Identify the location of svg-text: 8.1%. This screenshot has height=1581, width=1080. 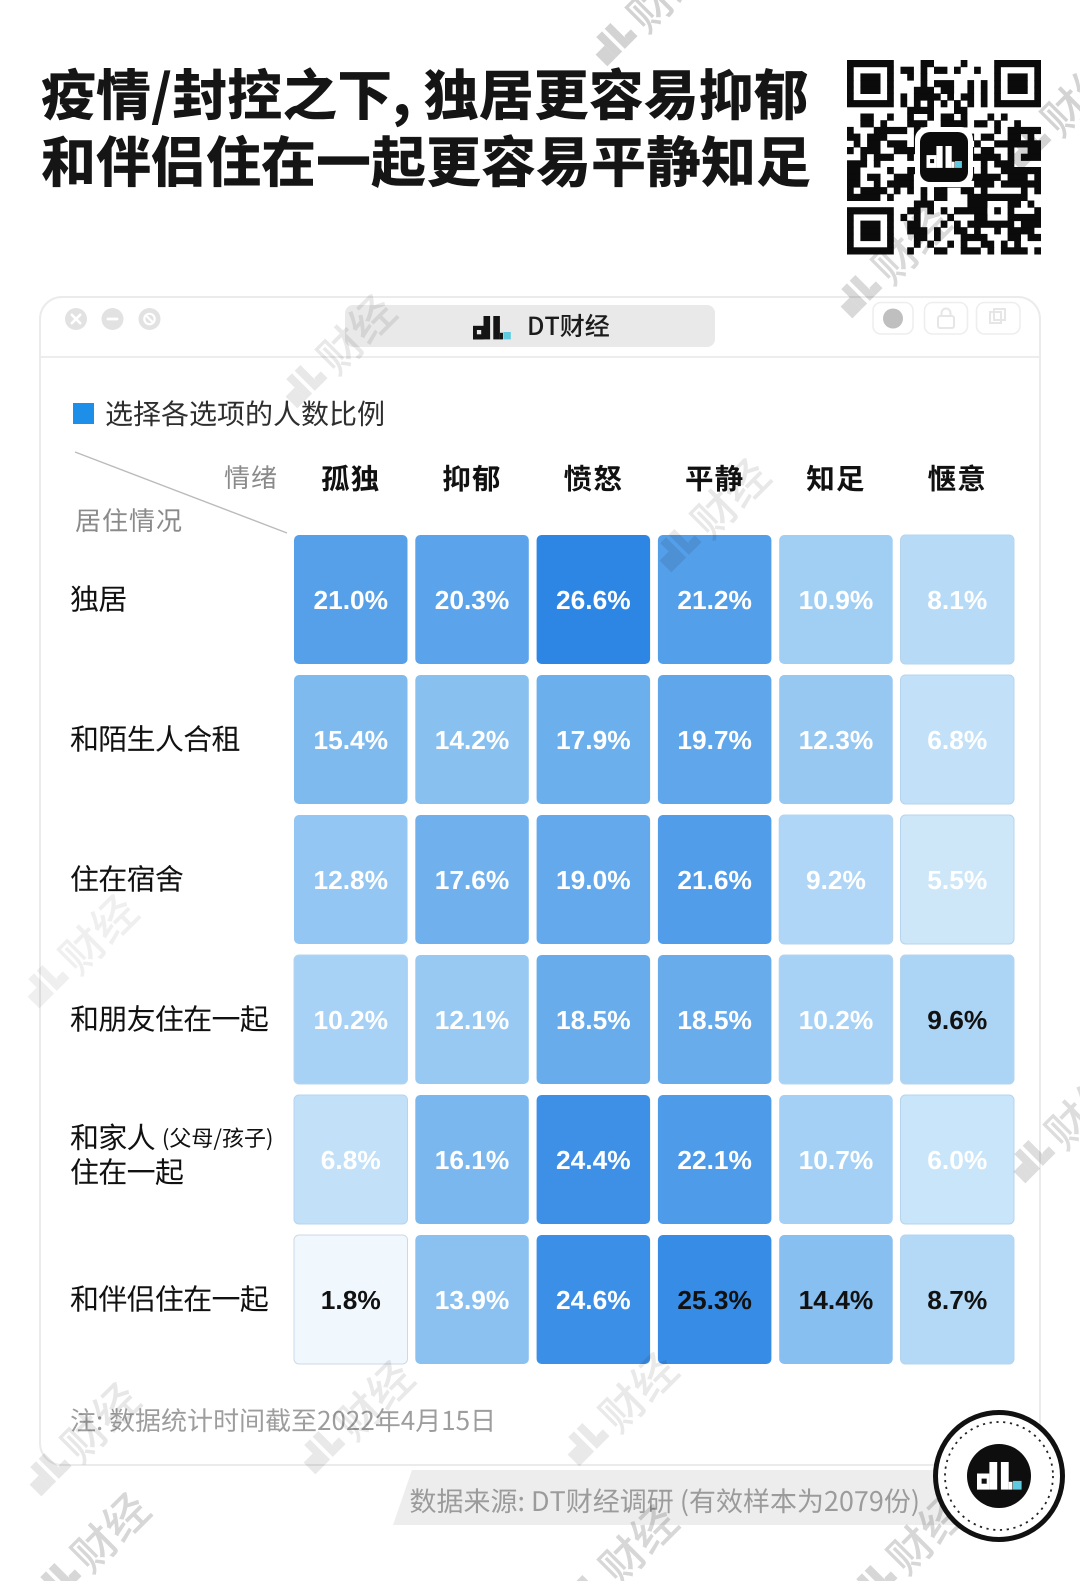
(957, 600).